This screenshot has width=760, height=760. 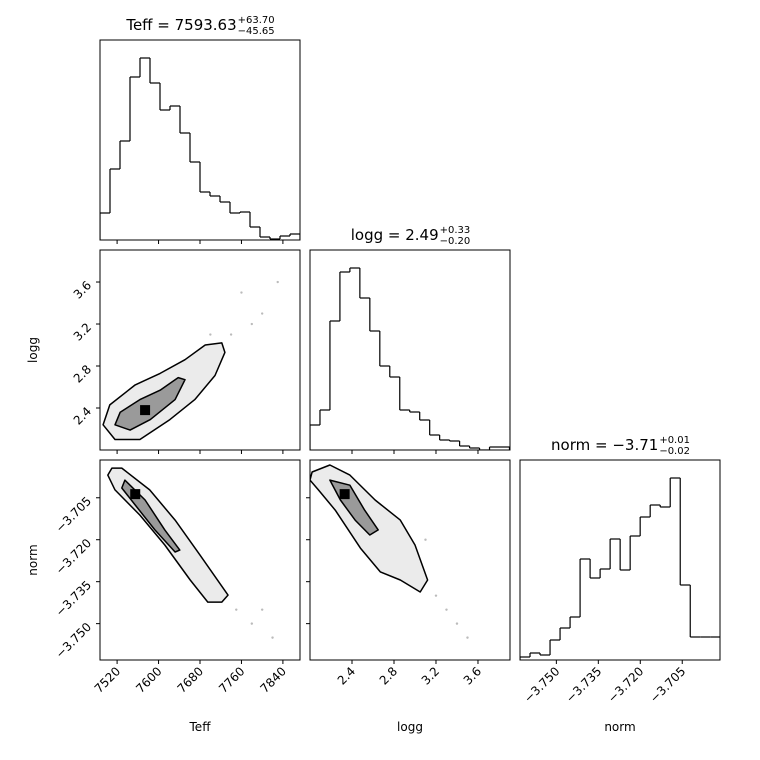 I want to click on x-tick-label: −3.705, so click(x=667, y=684).